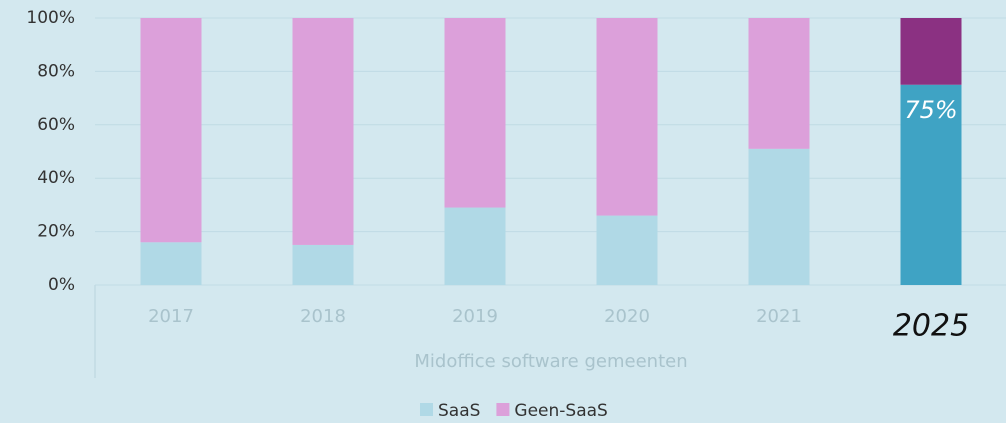 The width and height of the screenshot is (1006, 423). Describe the element at coordinates (323, 316) in the screenshot. I see `x-tick-label: 2018` at that location.